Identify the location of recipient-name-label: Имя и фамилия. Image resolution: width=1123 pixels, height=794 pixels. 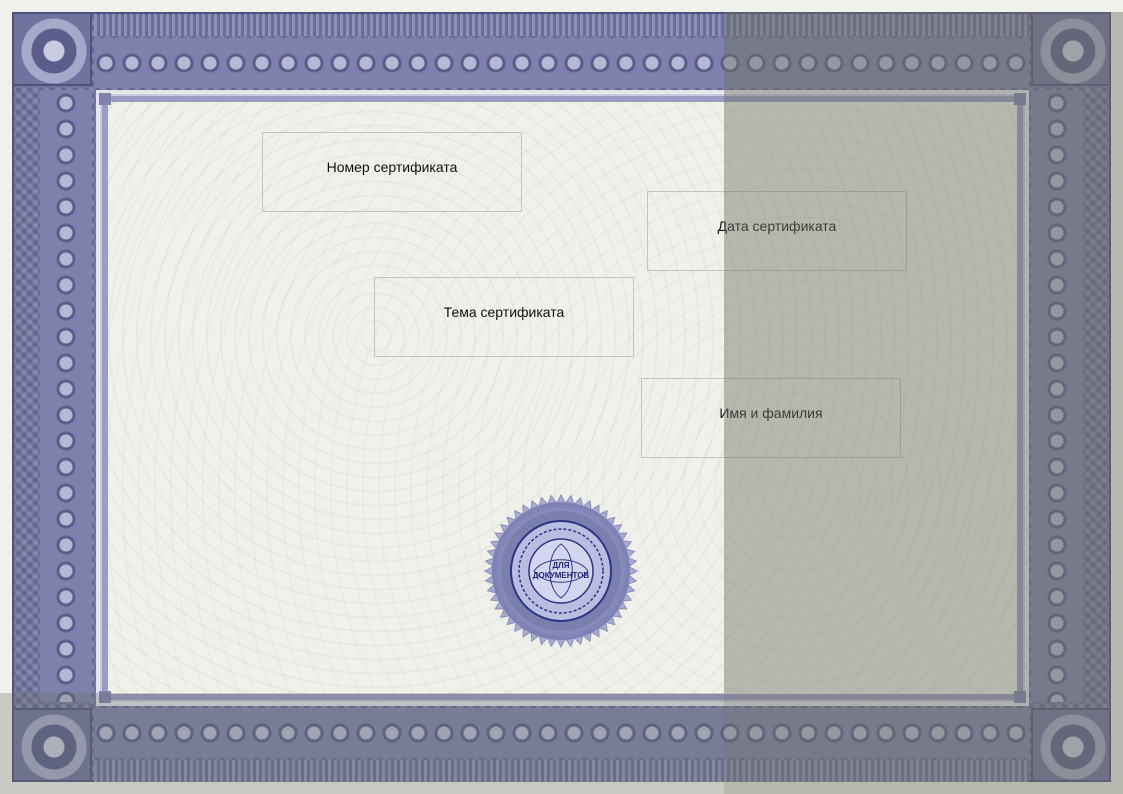
(771, 413).